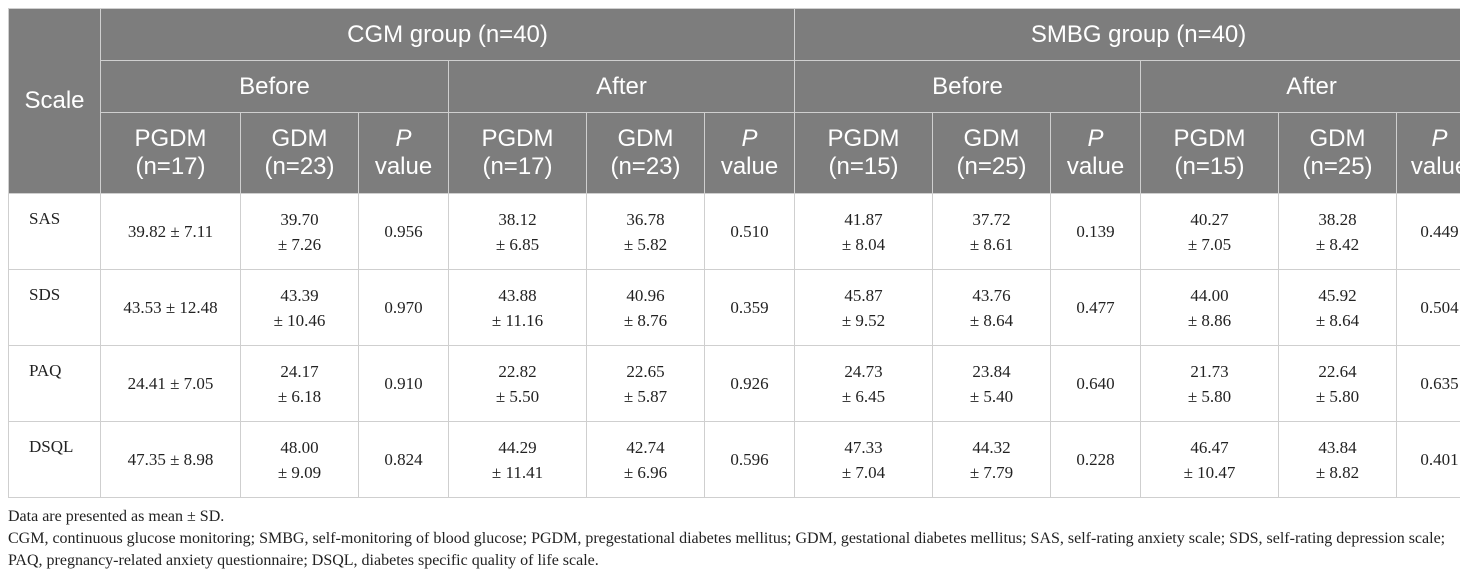  I want to click on table-cell: 46.47 ± 10.47, so click(1210, 459).